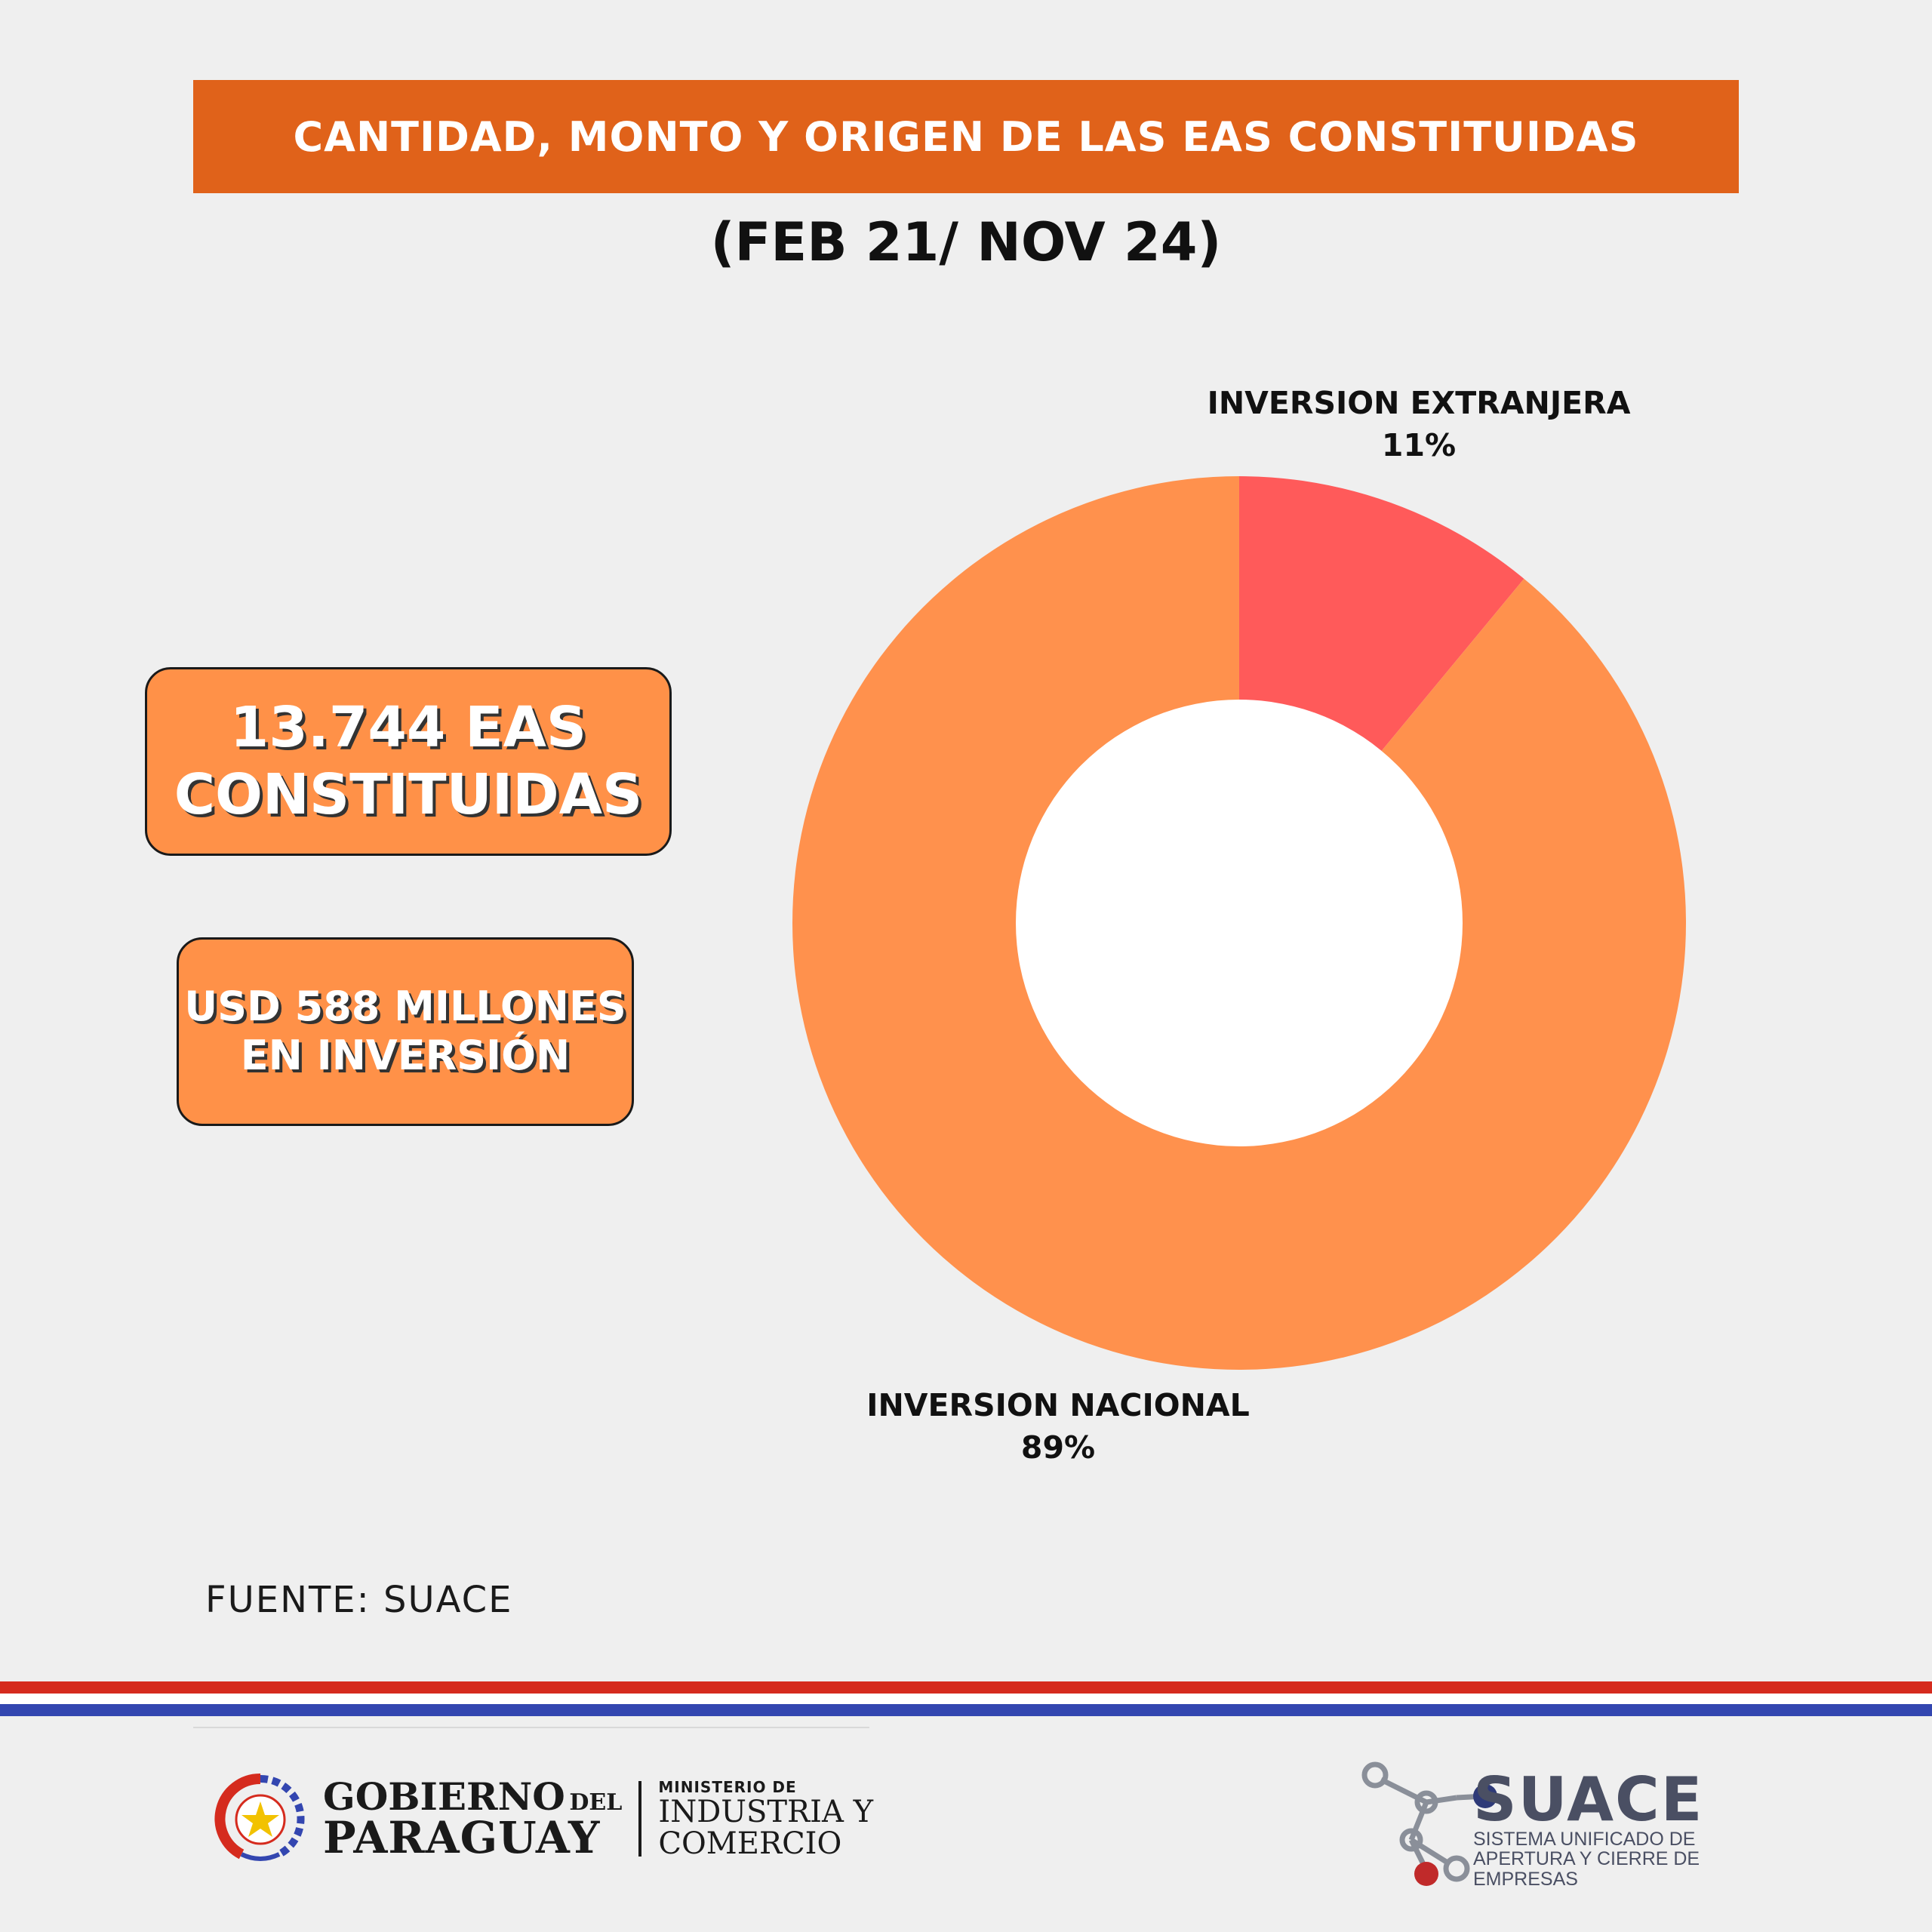 The image size is (1932, 1932). Describe the element at coordinates (640, 1819) in the screenshot. I see `logo-divider` at that location.